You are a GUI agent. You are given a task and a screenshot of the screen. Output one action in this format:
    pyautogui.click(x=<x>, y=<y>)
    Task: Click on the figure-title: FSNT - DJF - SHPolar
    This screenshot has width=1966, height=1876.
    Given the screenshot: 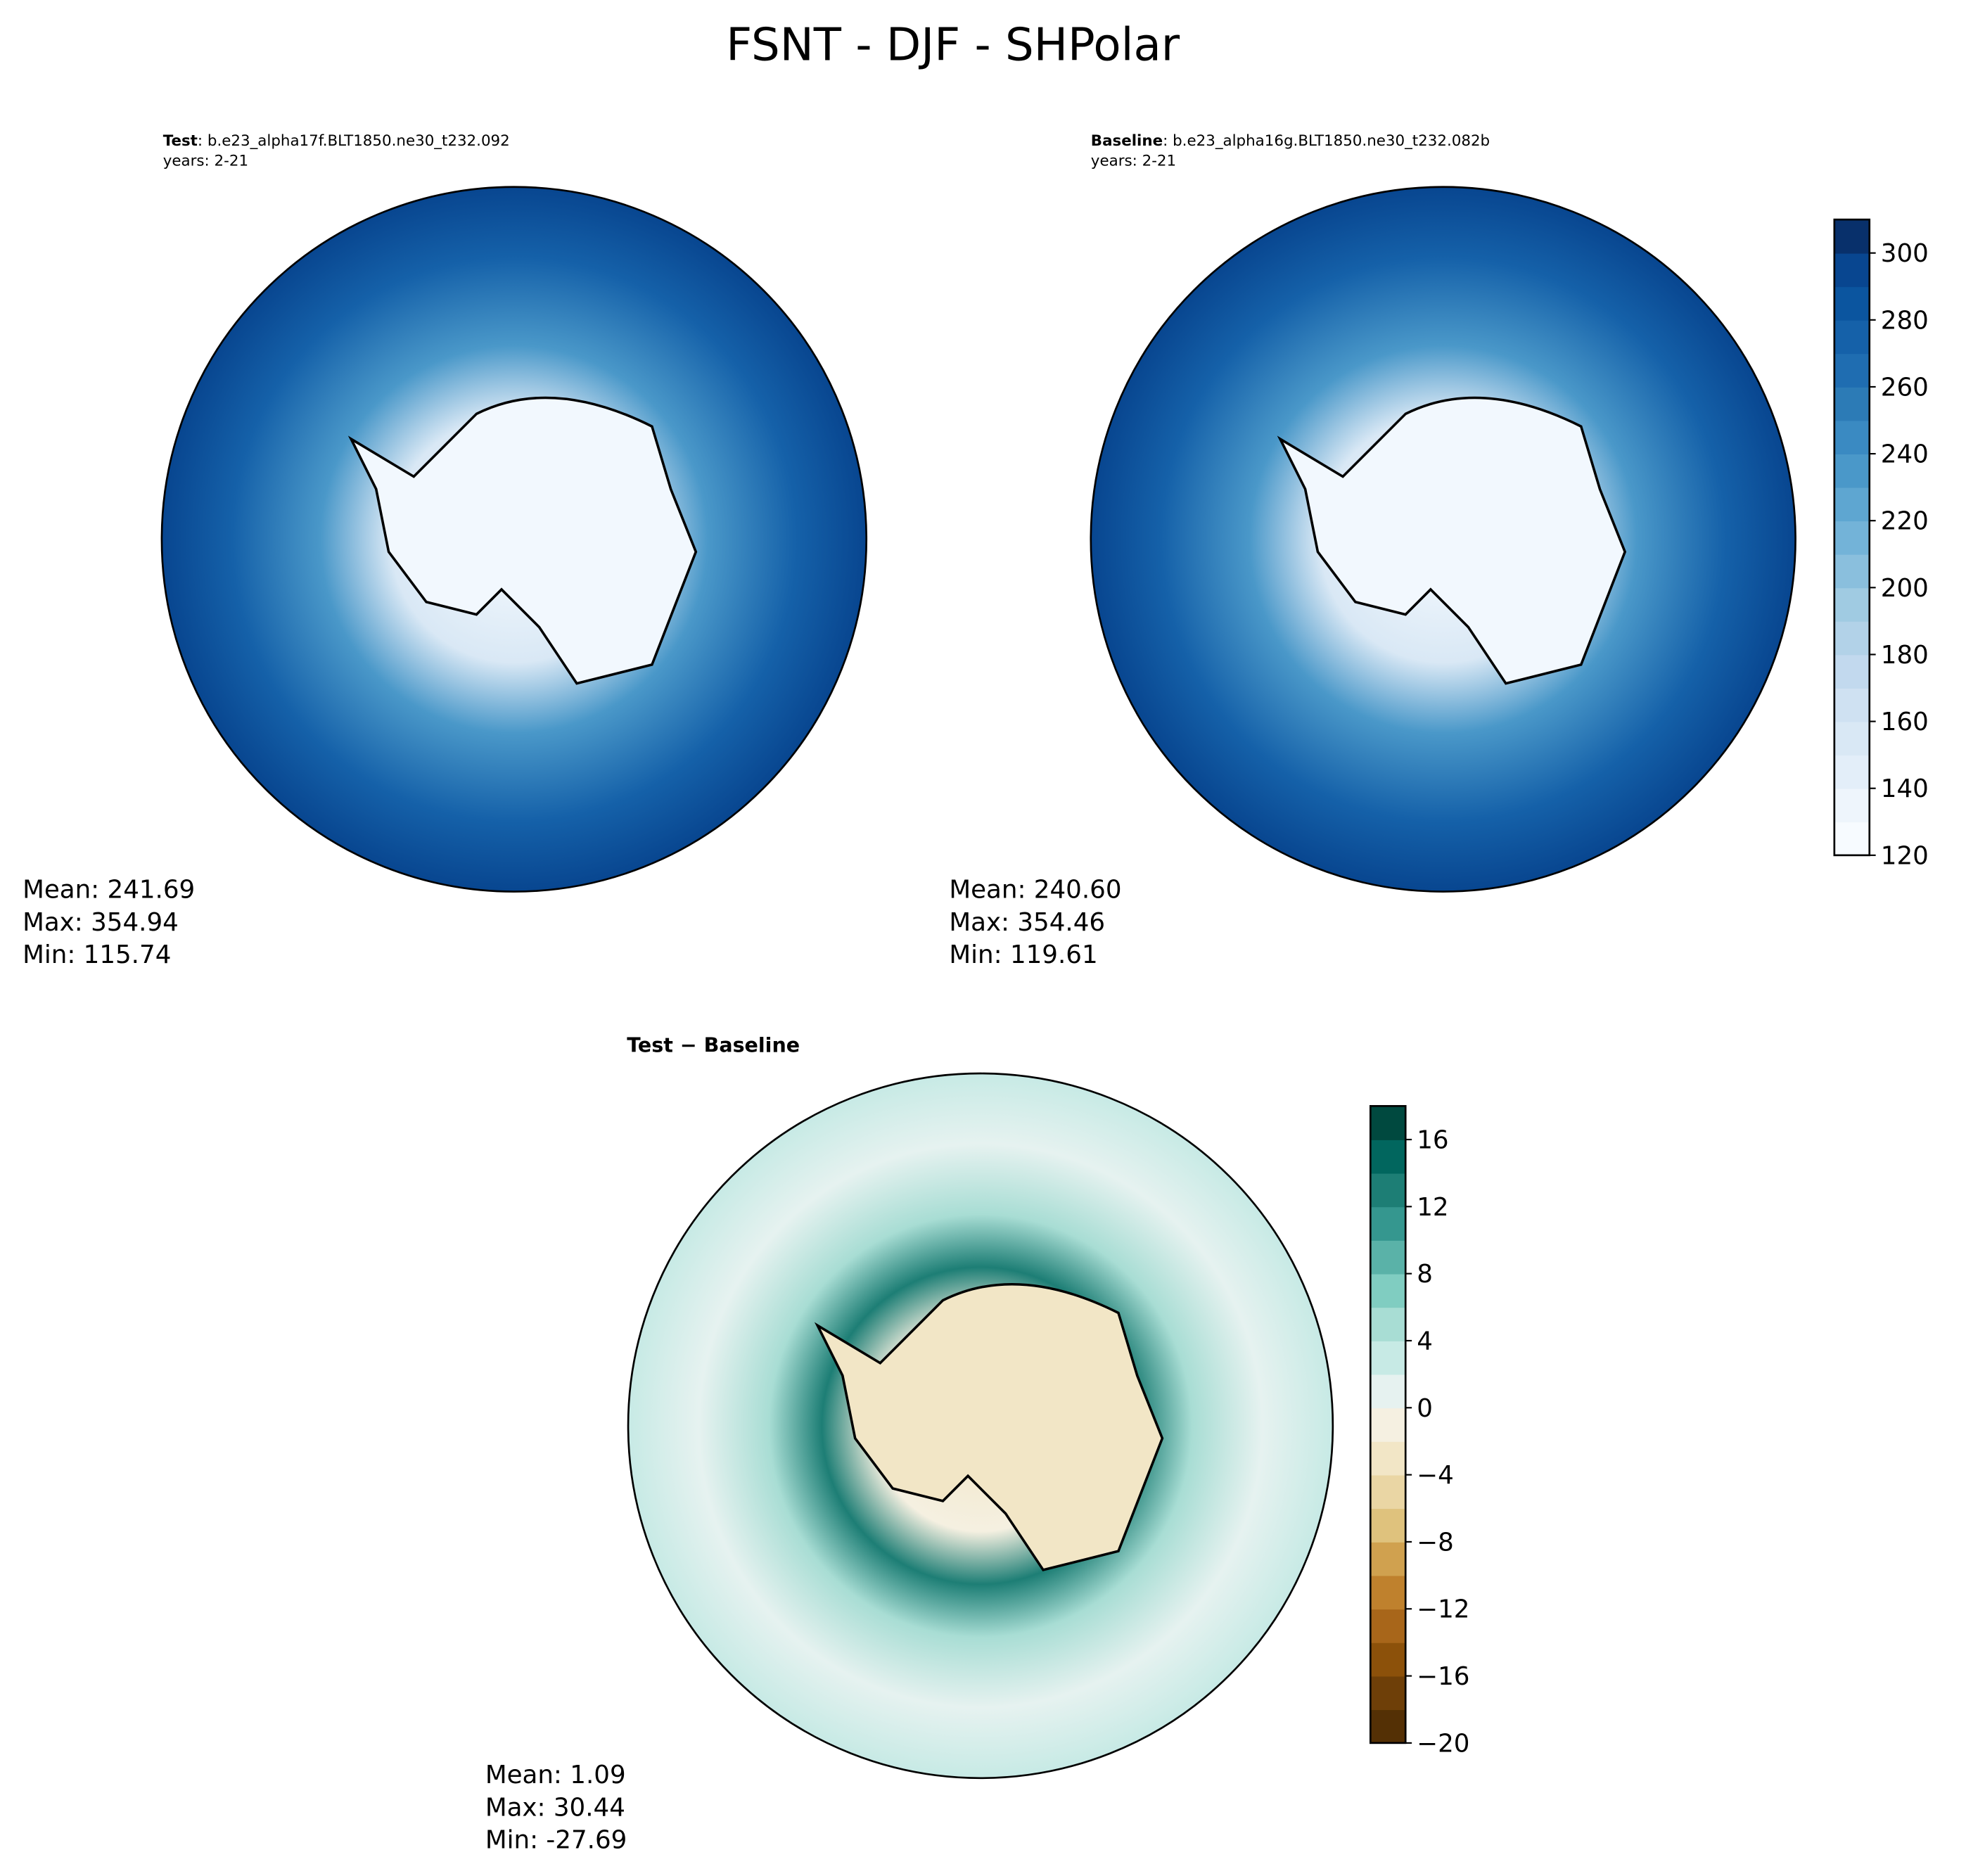 What is the action you would take?
    pyautogui.click(x=953, y=46)
    